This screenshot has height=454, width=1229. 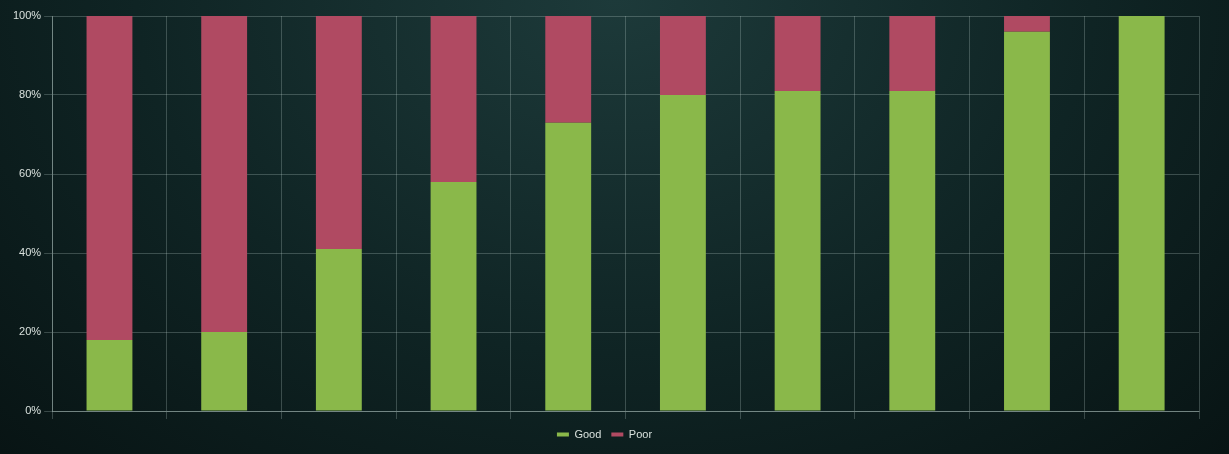 I want to click on y-tick-label: 100%, so click(x=27, y=15).